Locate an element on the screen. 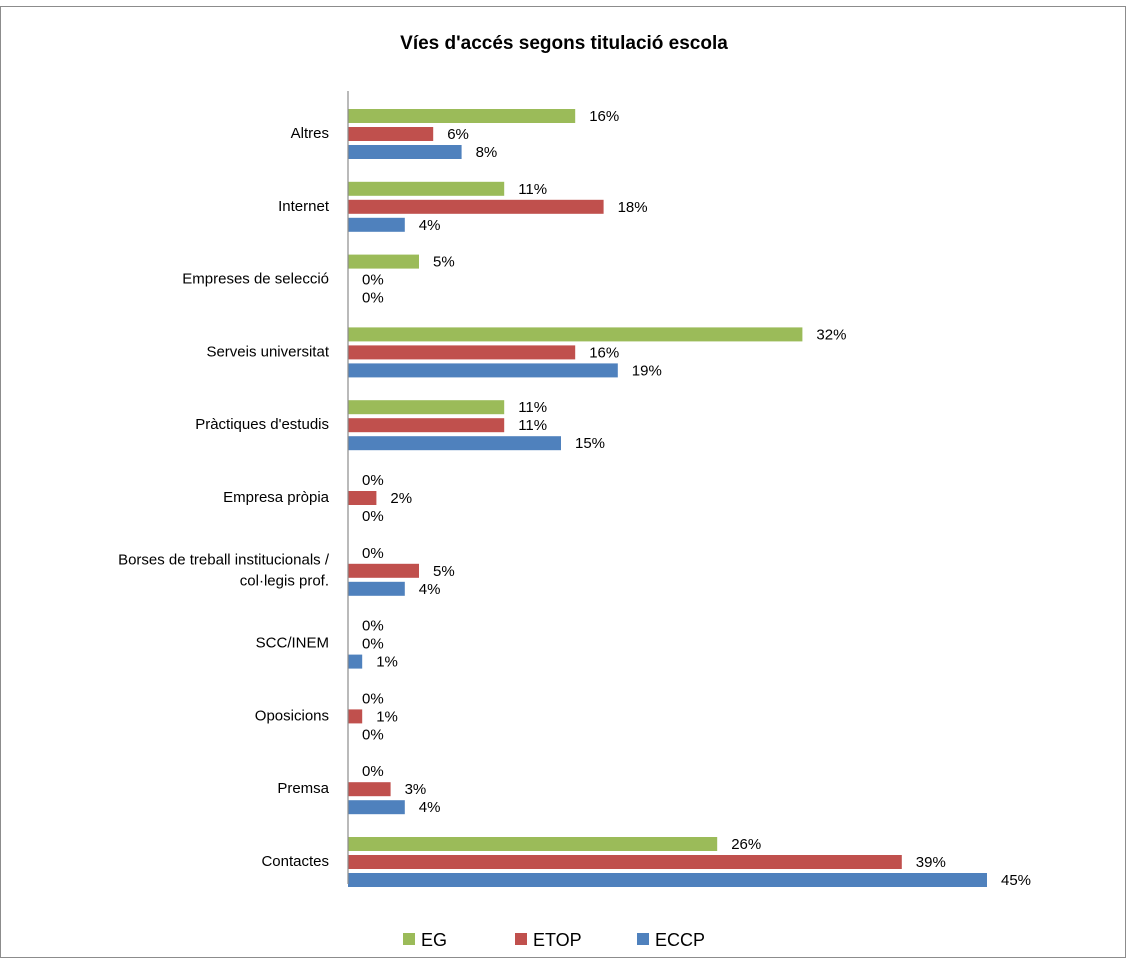  category-label: Empreses de selecció is located at coordinates (255, 279).